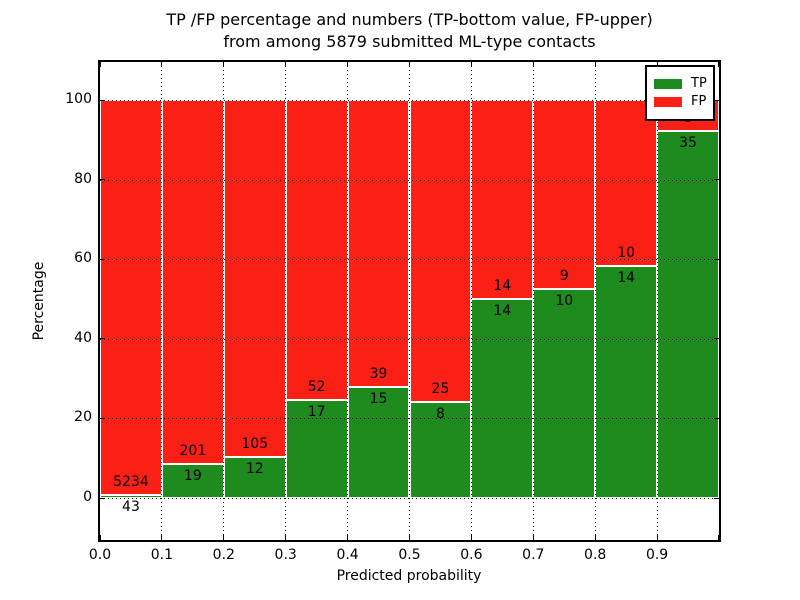 Image resolution: width=800 pixels, height=600 pixels. I want to click on x-tick-label: 0.5, so click(409, 555).